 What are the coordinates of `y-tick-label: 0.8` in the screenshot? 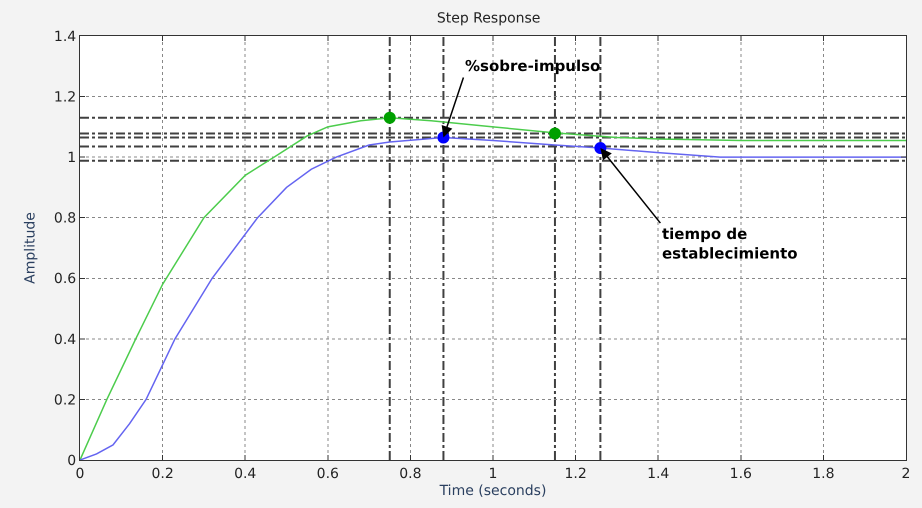 It's located at (65, 218).